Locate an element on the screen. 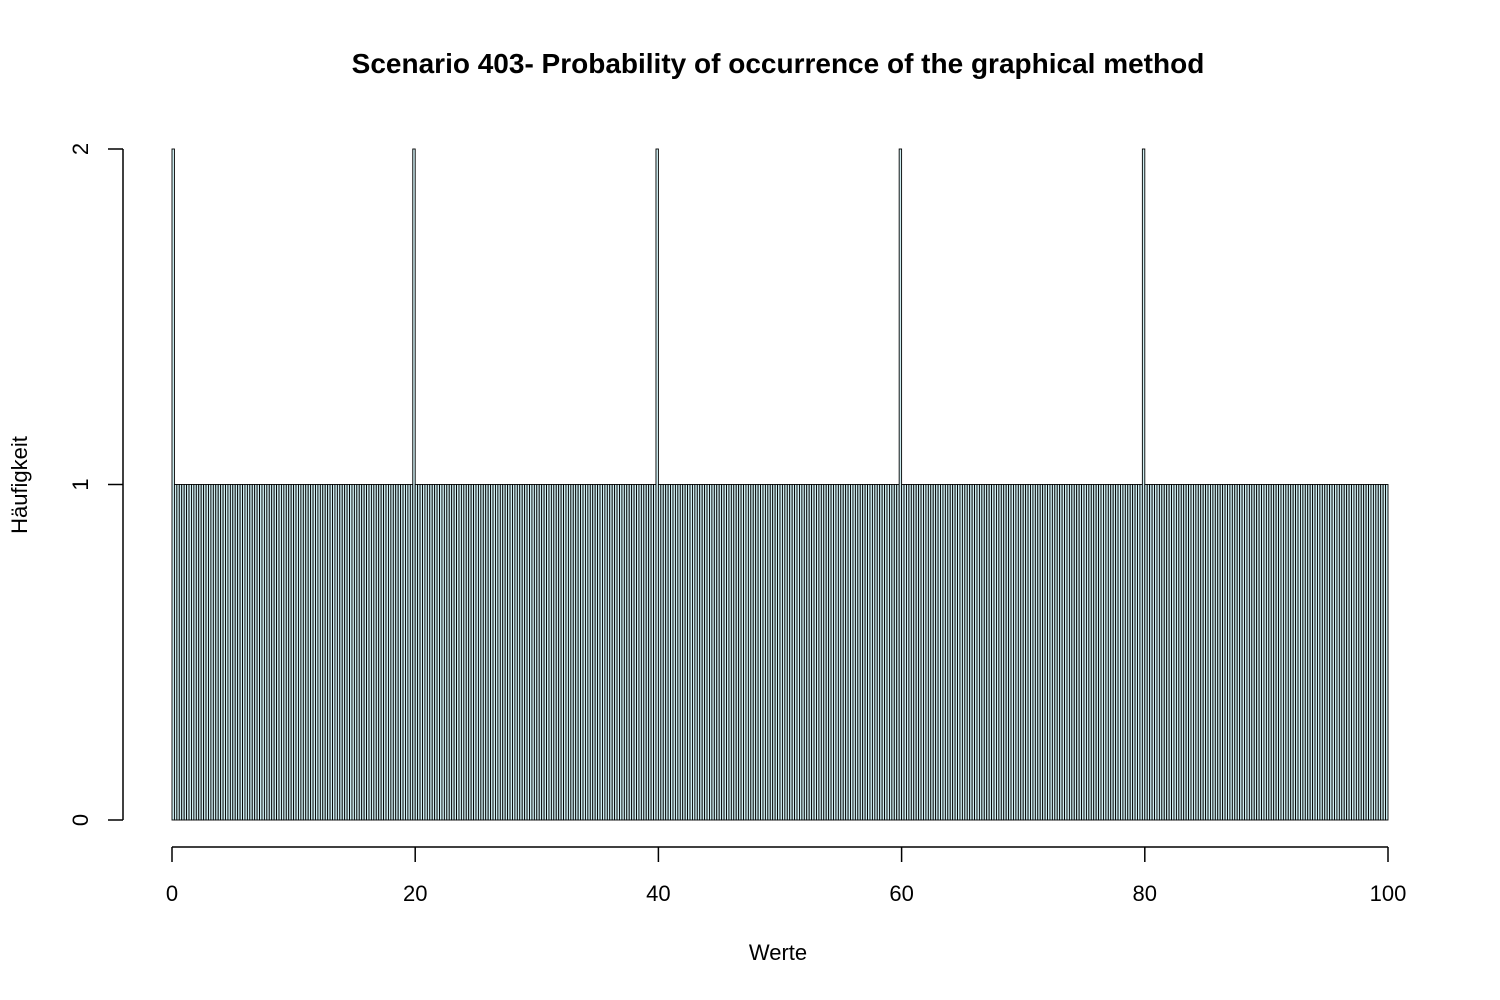  histogram-bar is located at coordinates (1387, 652).